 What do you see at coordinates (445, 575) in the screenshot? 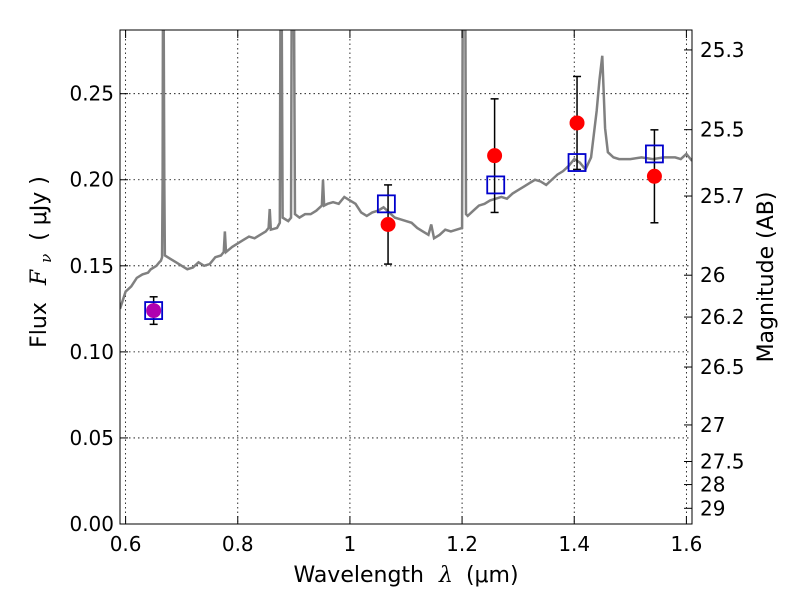
I see `x-axis-label-symbol: λ` at bounding box center [445, 575].